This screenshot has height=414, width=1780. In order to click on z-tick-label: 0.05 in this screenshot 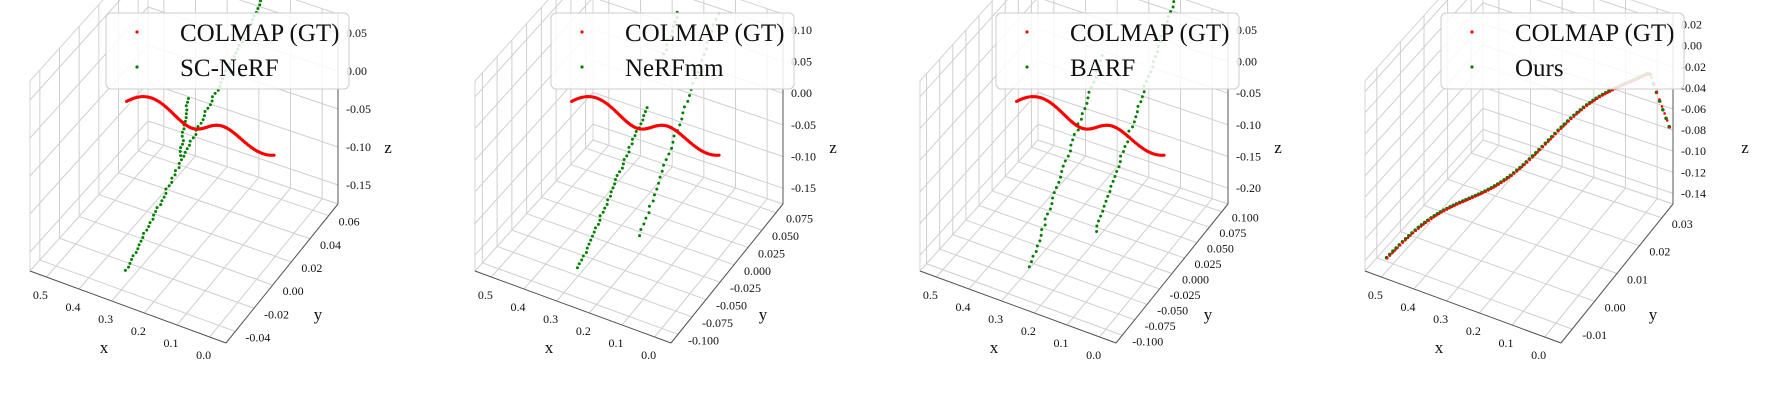, I will do `click(356, 33)`.